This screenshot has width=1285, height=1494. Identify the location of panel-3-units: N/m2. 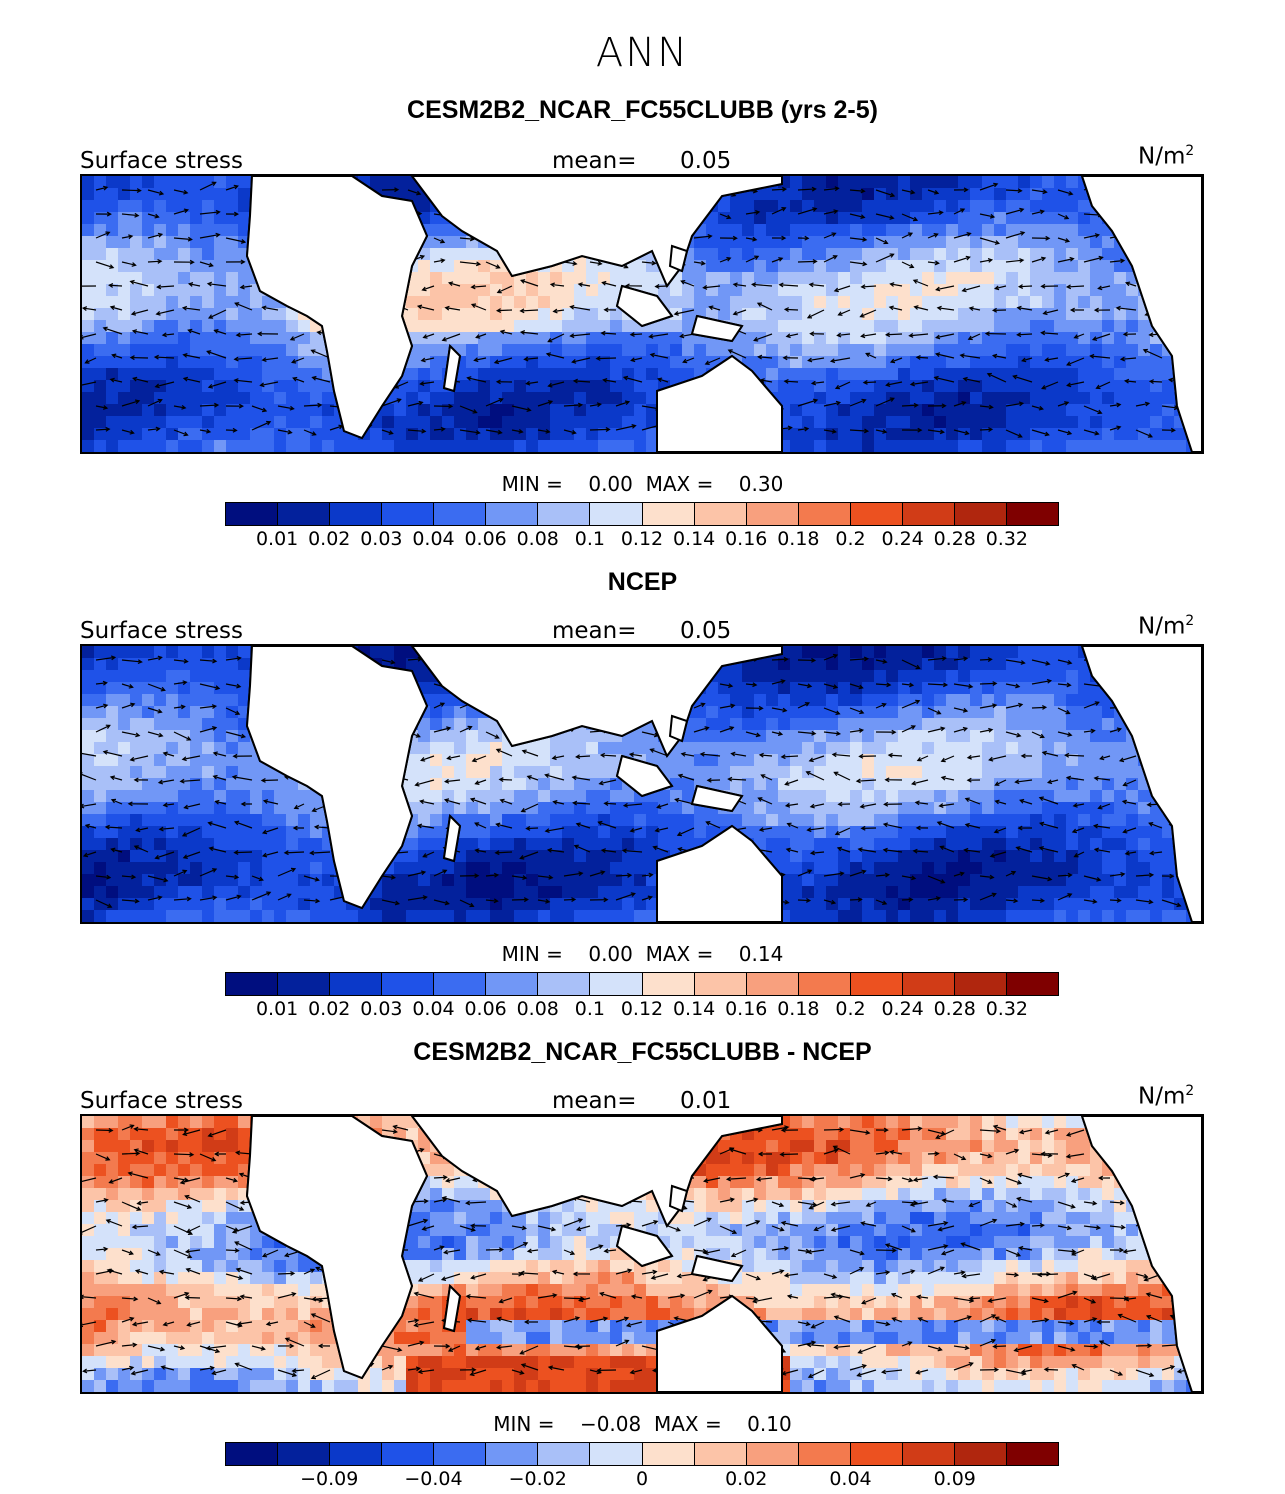
(1166, 1096).